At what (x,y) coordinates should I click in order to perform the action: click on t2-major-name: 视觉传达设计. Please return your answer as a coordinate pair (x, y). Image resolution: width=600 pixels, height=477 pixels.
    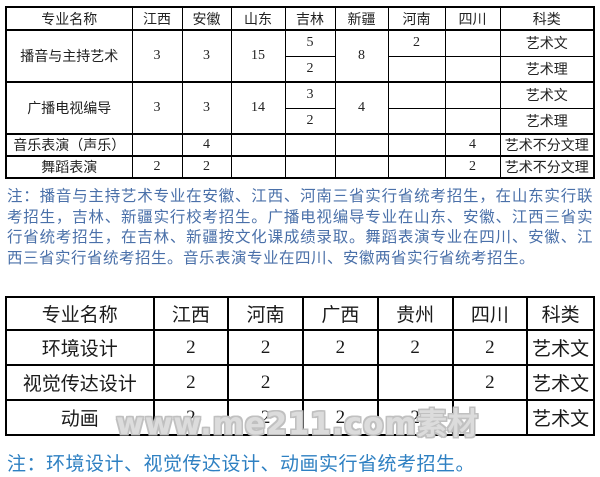
    Looking at the image, I should click on (80, 382).